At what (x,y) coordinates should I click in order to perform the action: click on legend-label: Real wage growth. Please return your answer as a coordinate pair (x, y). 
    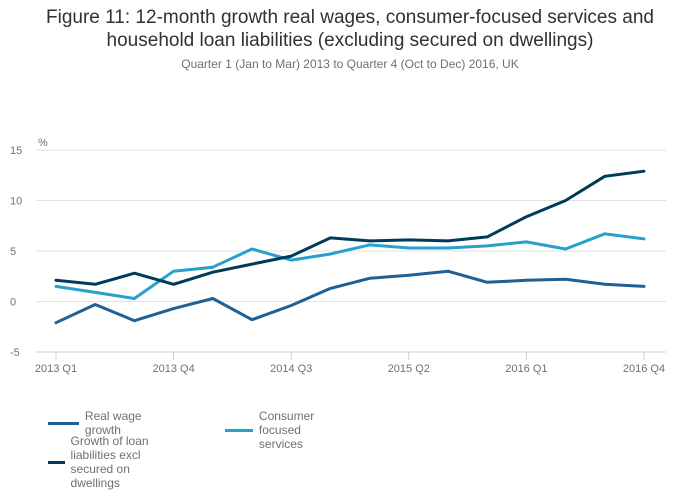
    Looking at the image, I should click on (113, 423).